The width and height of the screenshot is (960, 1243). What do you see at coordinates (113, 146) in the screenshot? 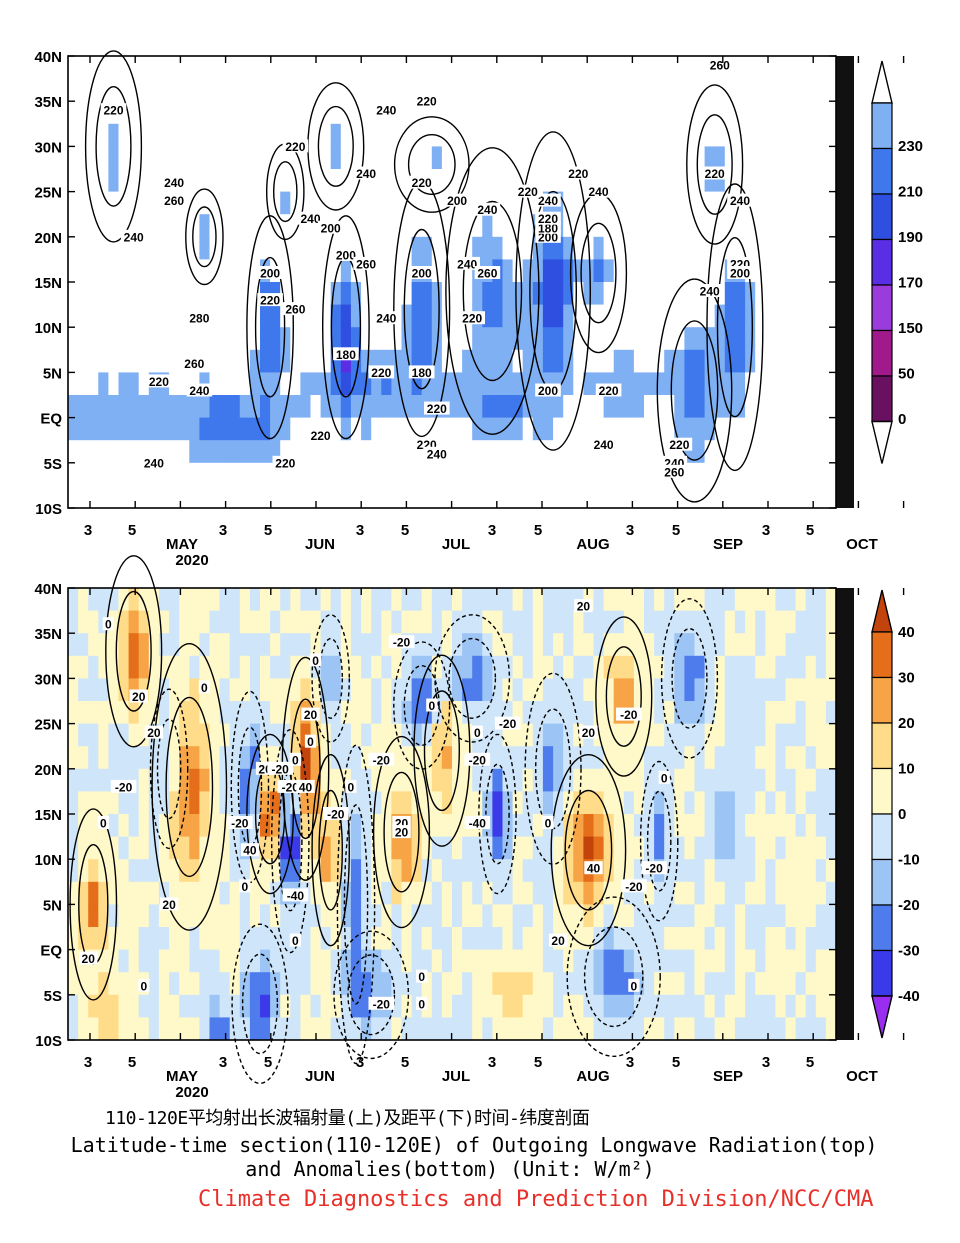
I see `contour-line` at bounding box center [113, 146].